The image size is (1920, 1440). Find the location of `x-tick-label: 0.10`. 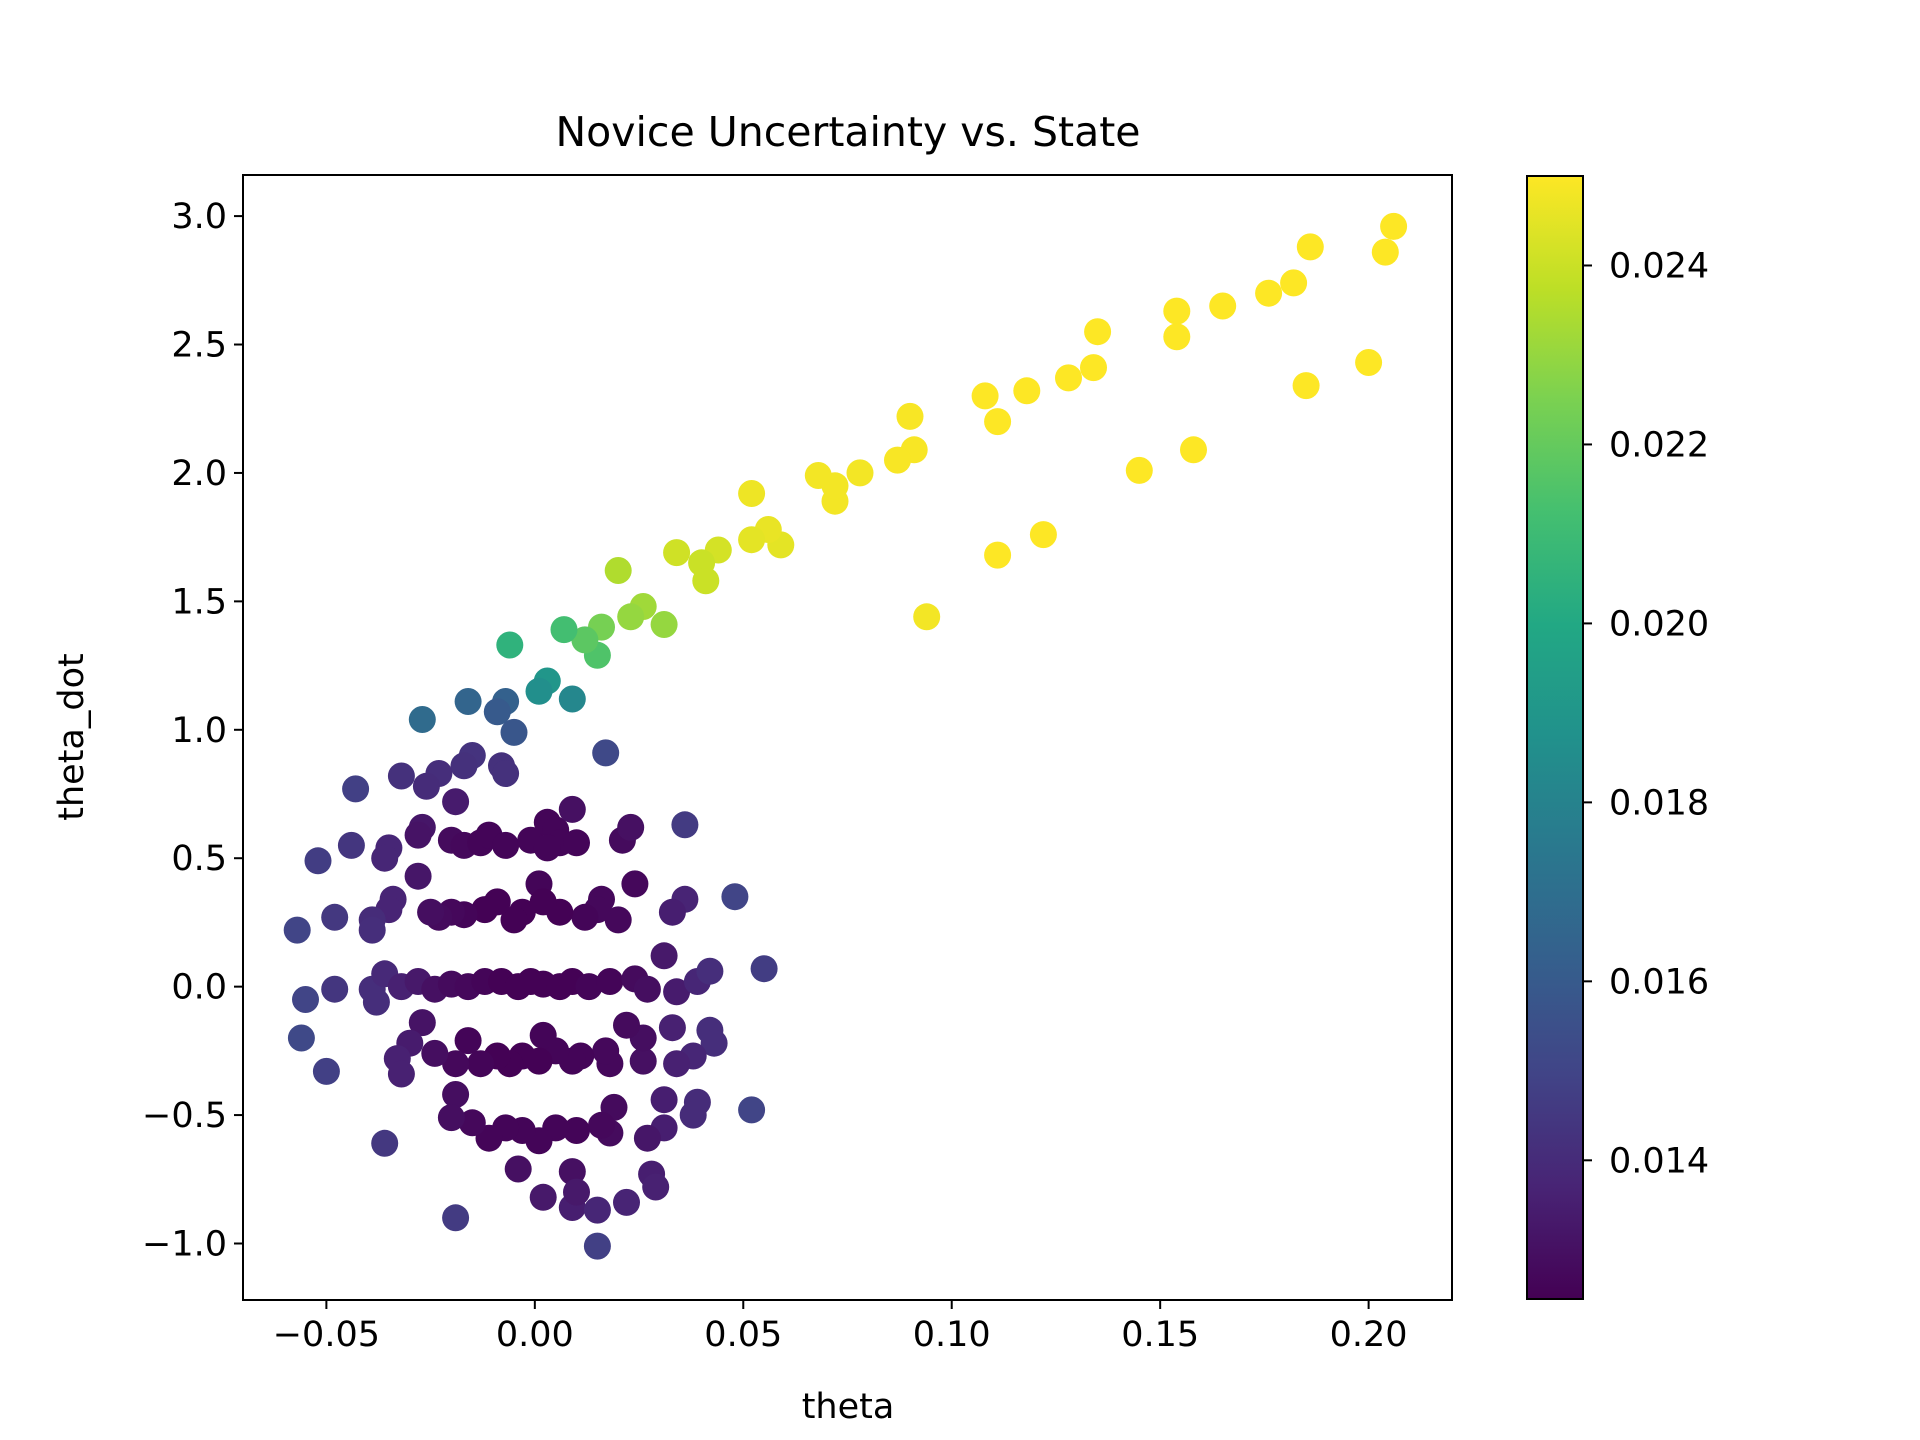

x-tick-label: 0.10 is located at coordinates (952, 1335).